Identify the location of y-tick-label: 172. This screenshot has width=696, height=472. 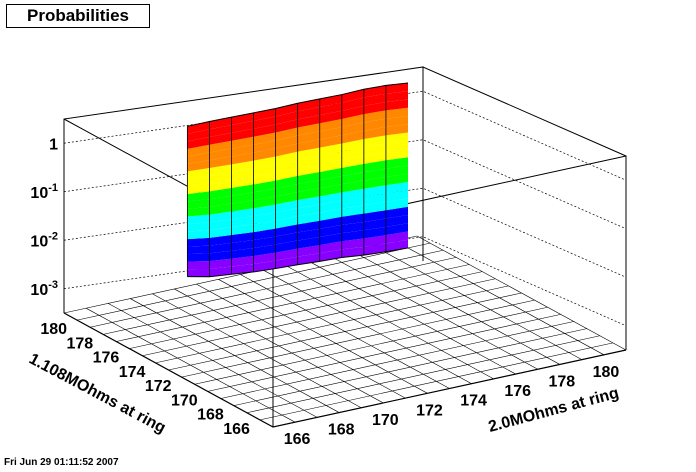
(158, 386).